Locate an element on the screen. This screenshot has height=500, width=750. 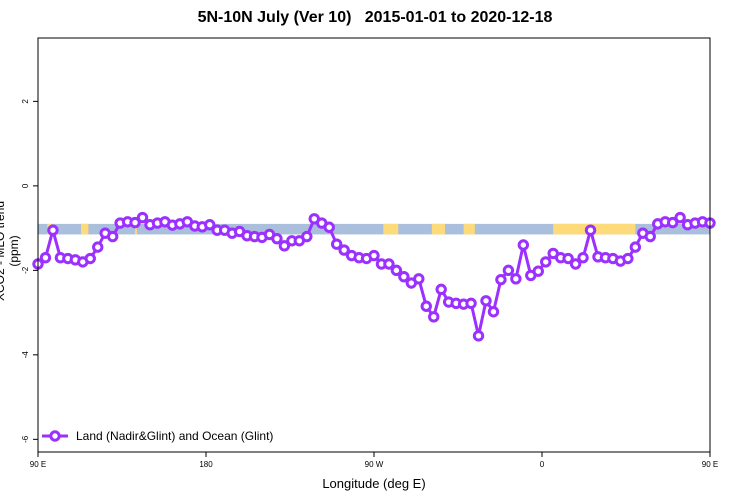
ocean-band is located at coordinates (374, 229).